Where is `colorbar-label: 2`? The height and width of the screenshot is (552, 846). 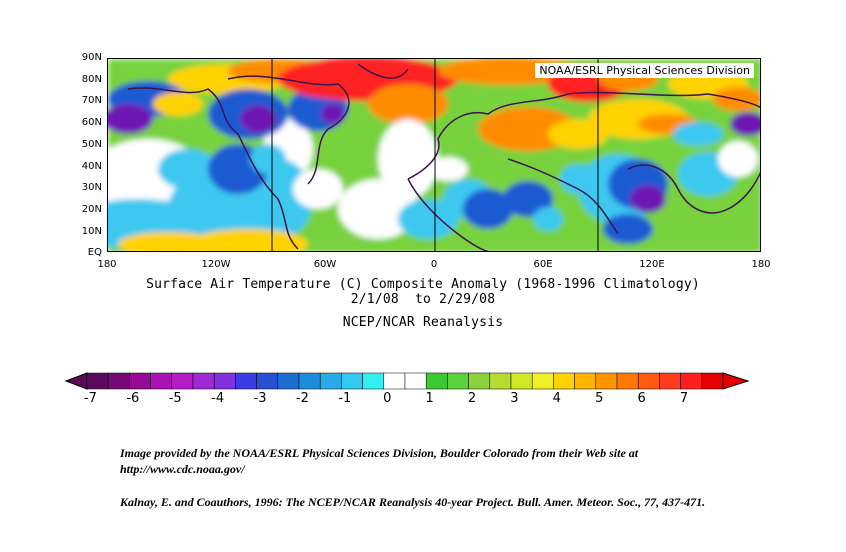 colorbar-label: 2 is located at coordinates (472, 398).